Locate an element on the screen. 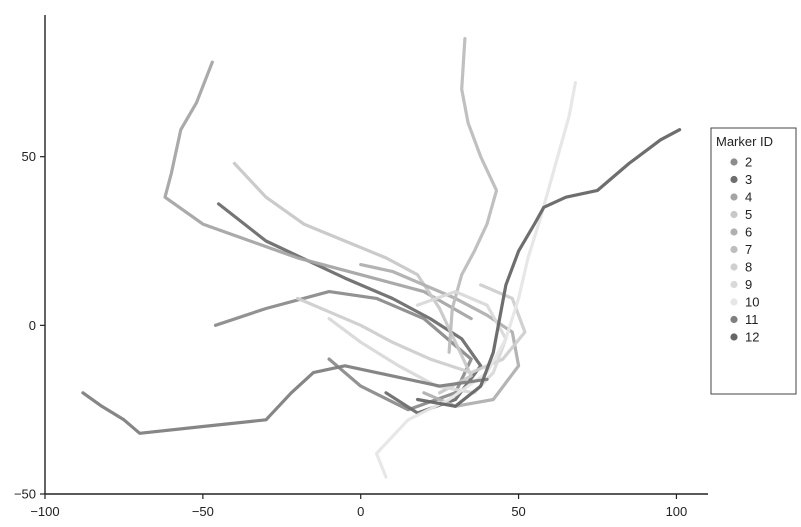  y-tick-label: 0 is located at coordinates (32, 325).